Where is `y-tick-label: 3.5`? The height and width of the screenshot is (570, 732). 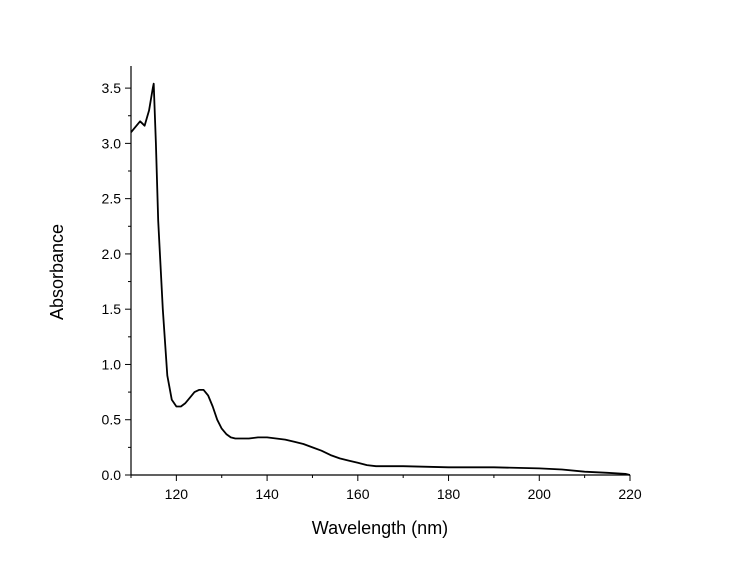
y-tick-label: 3.5 is located at coordinates (112, 88).